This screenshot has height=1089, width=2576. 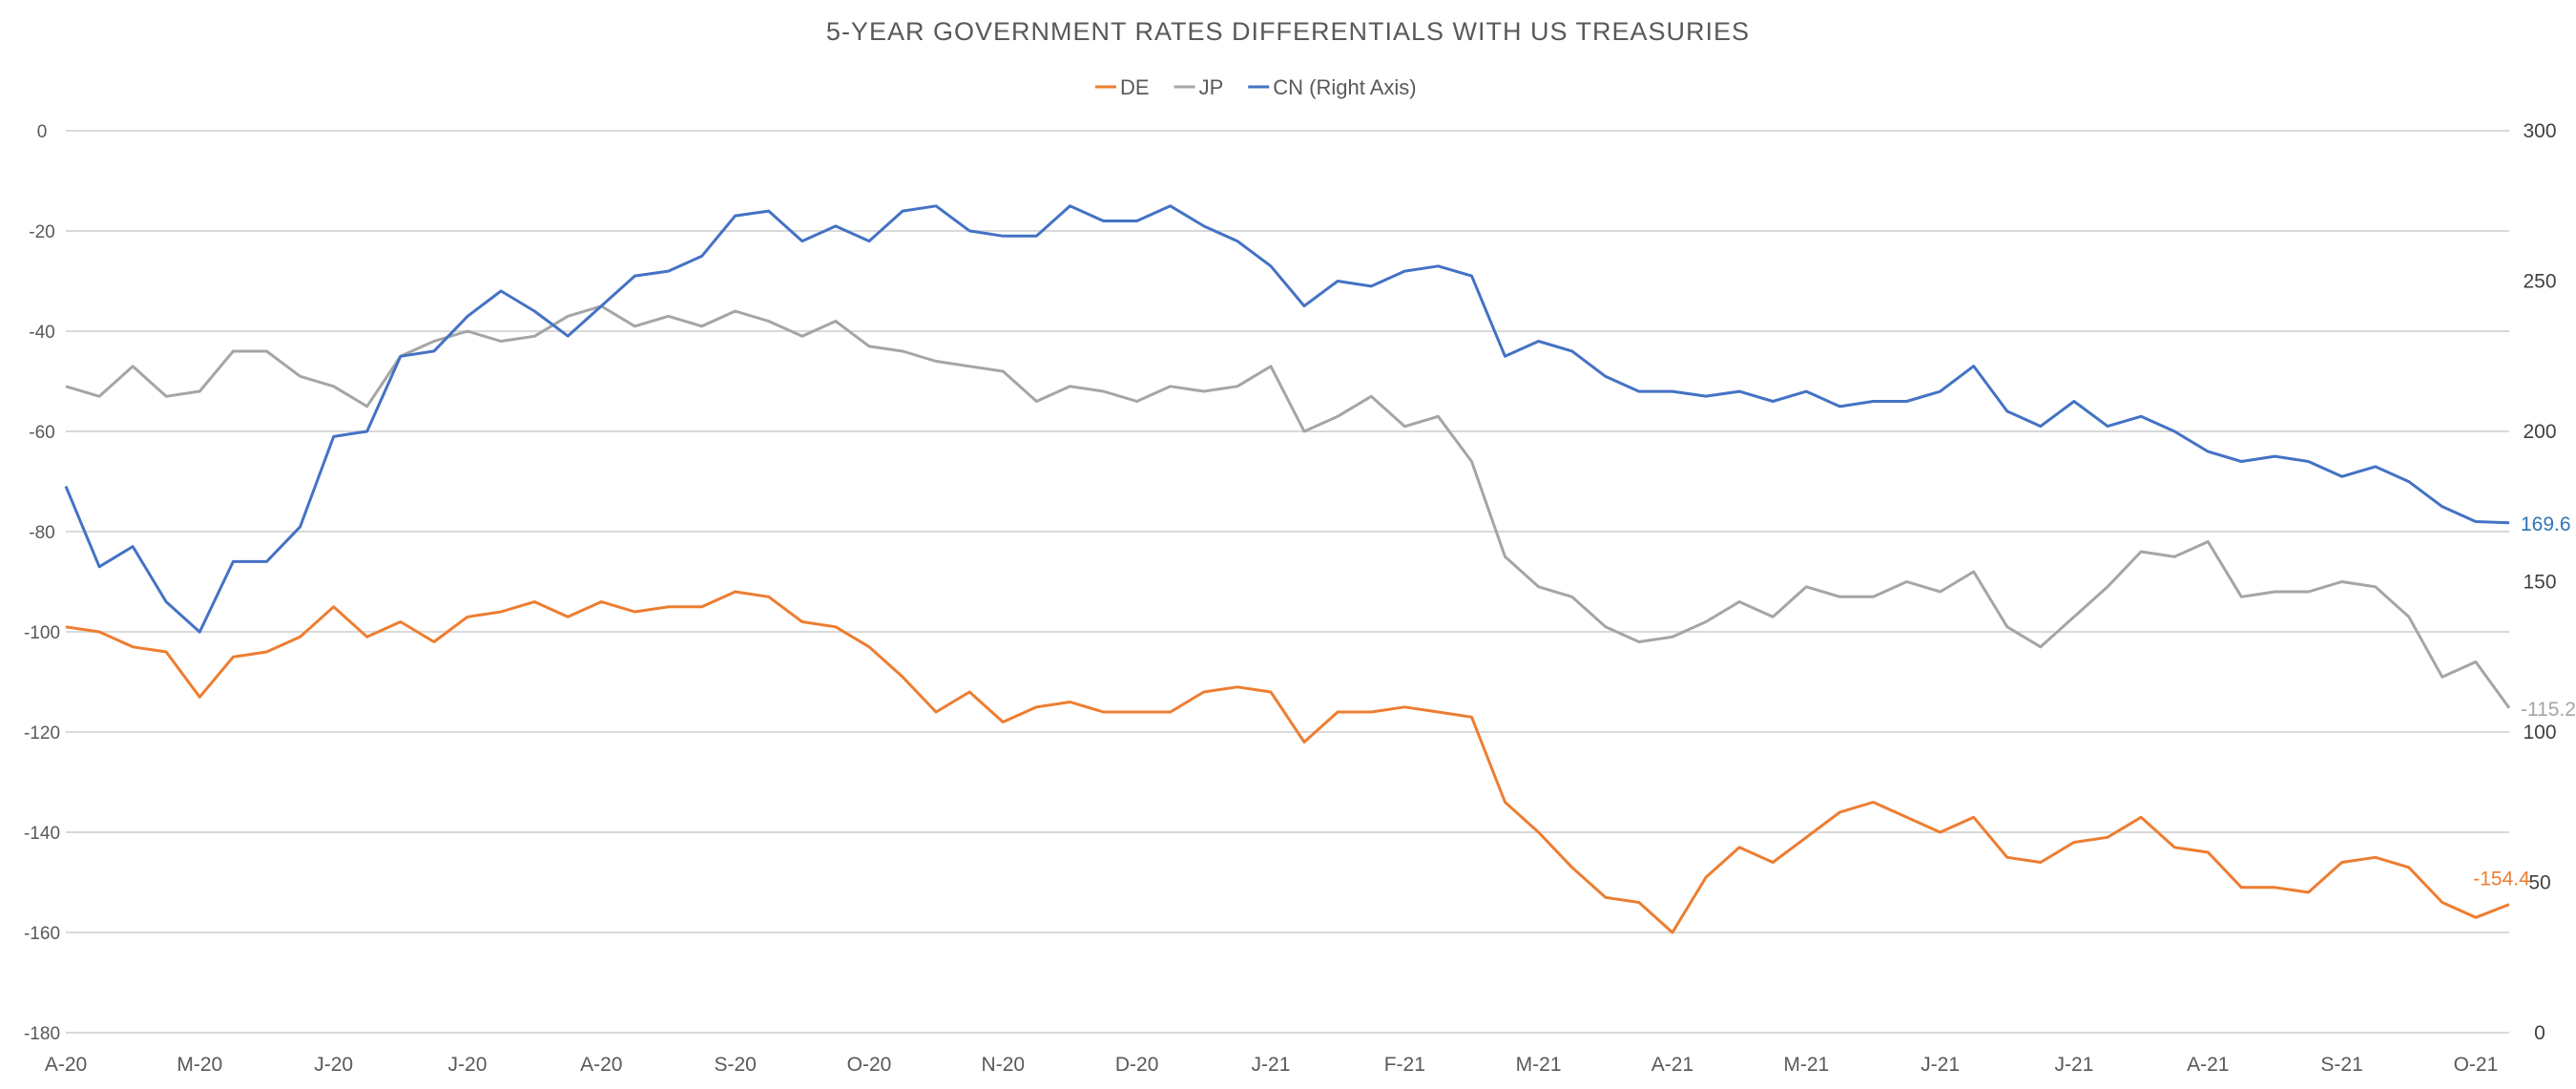 I want to click on end-label-de: -154.4, so click(x=2501, y=879).